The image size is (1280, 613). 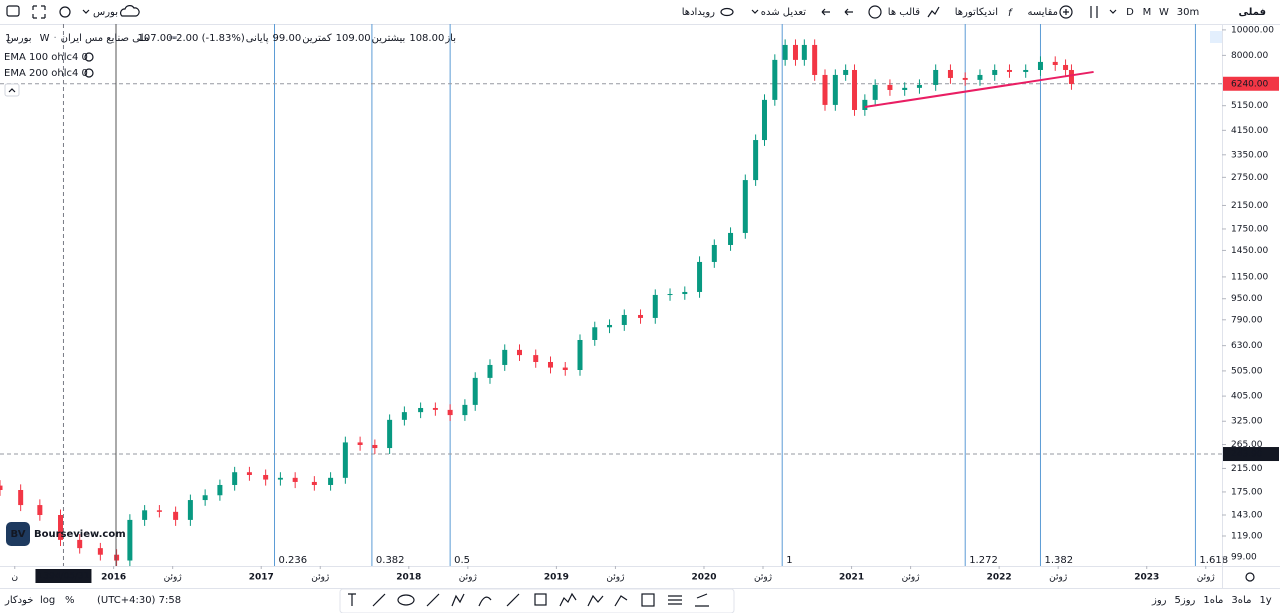 I want to click on pattern-tool, so click(x=458, y=600).